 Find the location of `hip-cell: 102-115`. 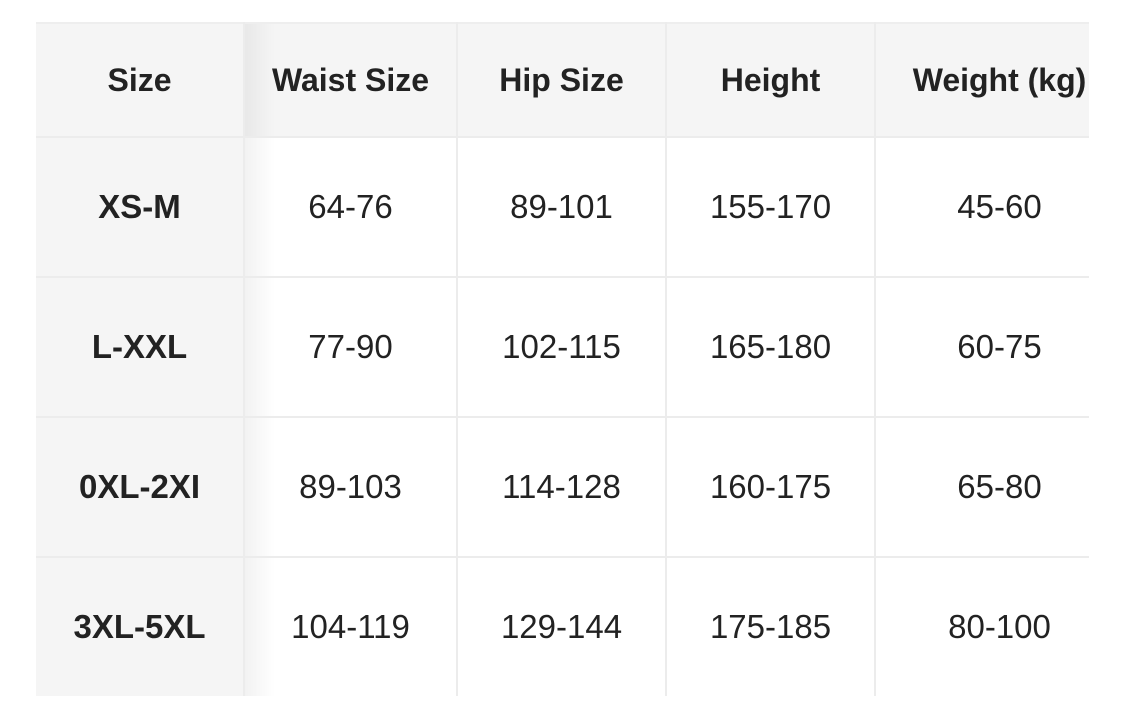

hip-cell: 102-115 is located at coordinates (561, 347).